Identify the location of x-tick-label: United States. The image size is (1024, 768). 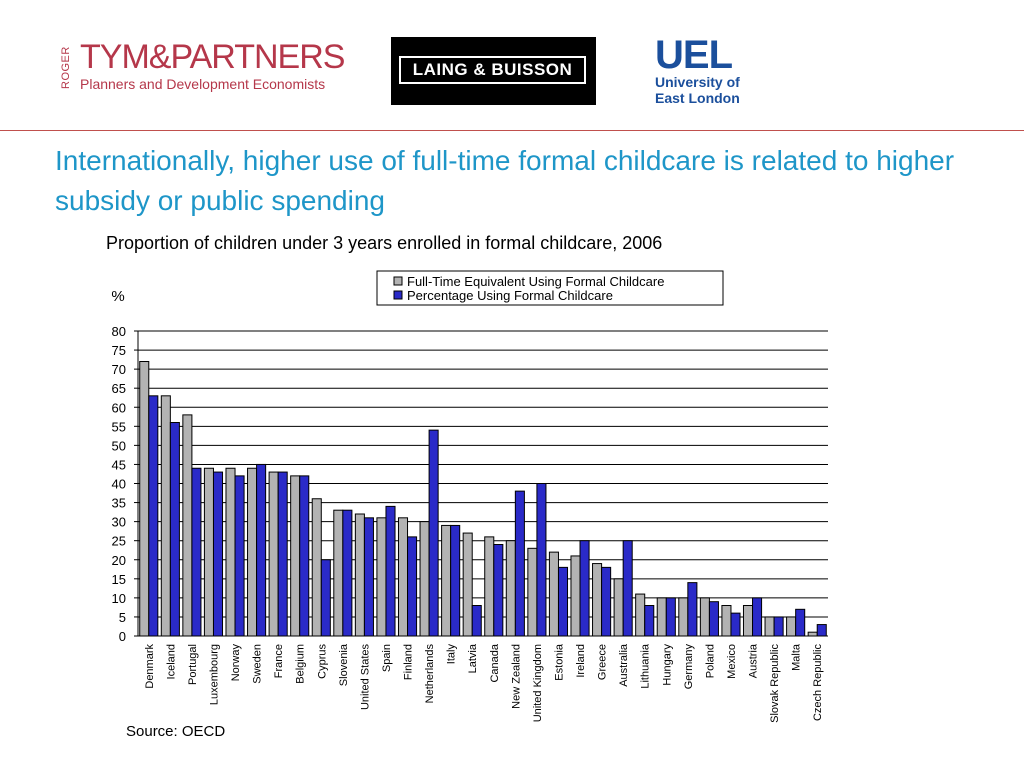
(365, 677).